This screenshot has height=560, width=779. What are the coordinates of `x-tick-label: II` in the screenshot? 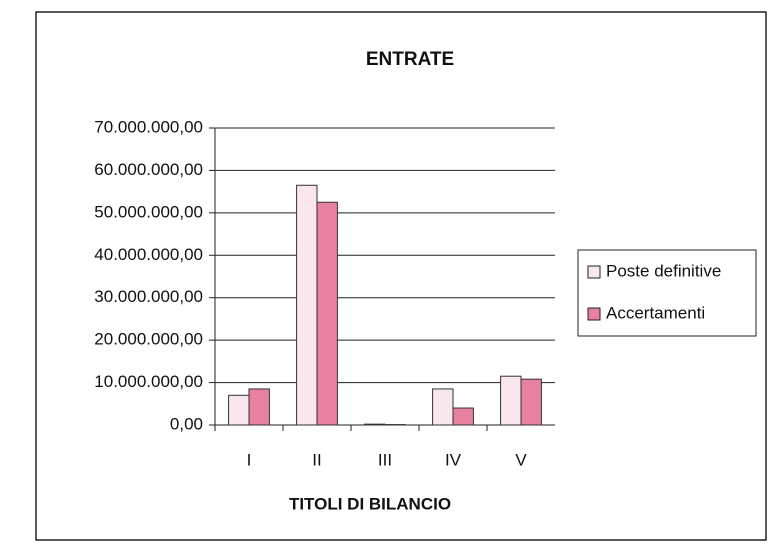 It's located at (316, 459).